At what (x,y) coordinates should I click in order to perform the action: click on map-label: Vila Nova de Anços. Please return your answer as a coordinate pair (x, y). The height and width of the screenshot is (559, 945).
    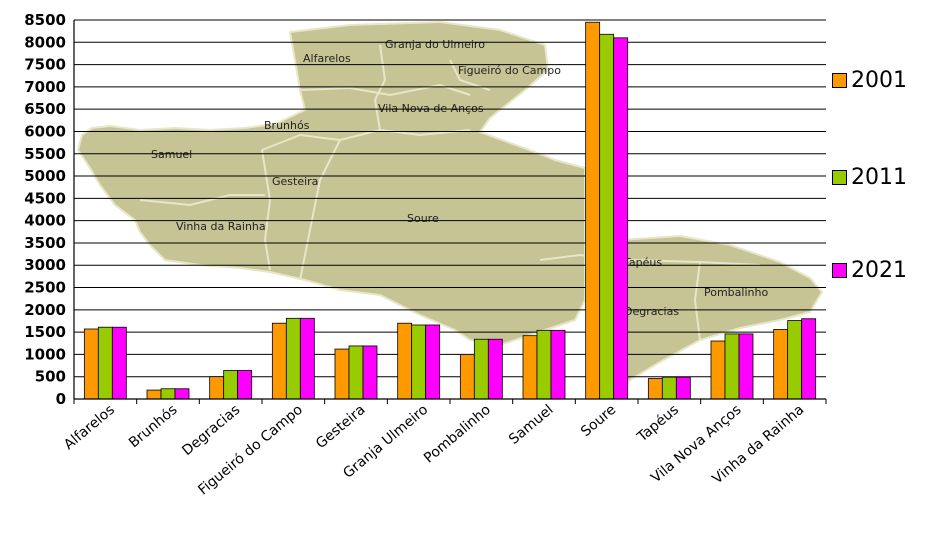
    Looking at the image, I should click on (431, 108).